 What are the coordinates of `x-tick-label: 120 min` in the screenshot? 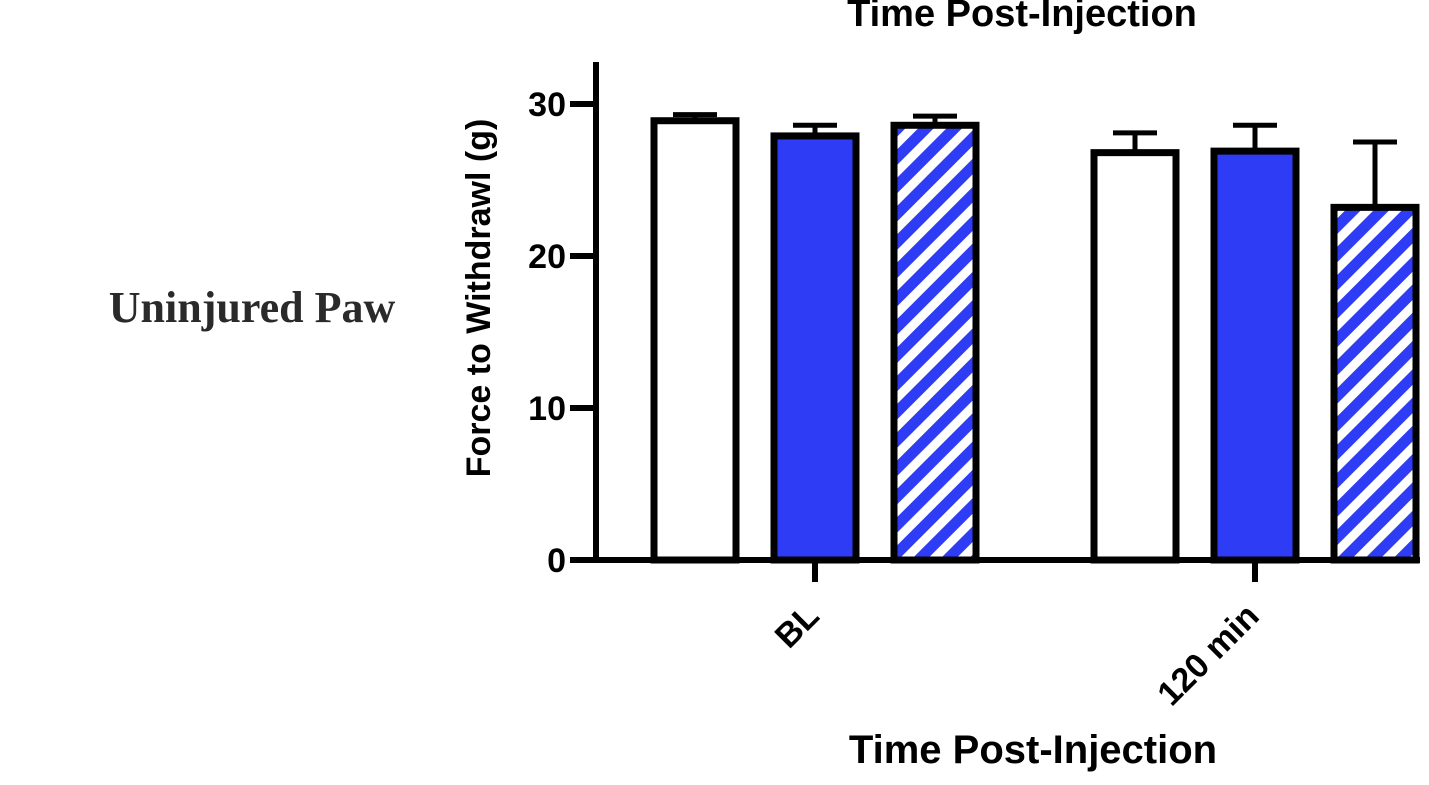 It's located at (1208, 655).